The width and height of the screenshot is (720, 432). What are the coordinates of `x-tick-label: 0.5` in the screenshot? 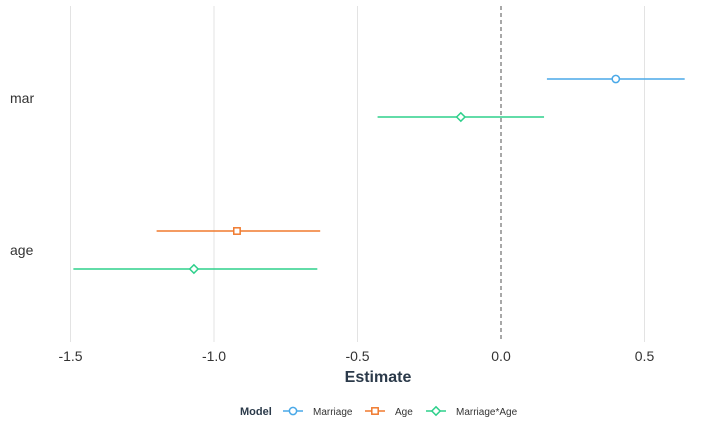 It's located at (645, 356).